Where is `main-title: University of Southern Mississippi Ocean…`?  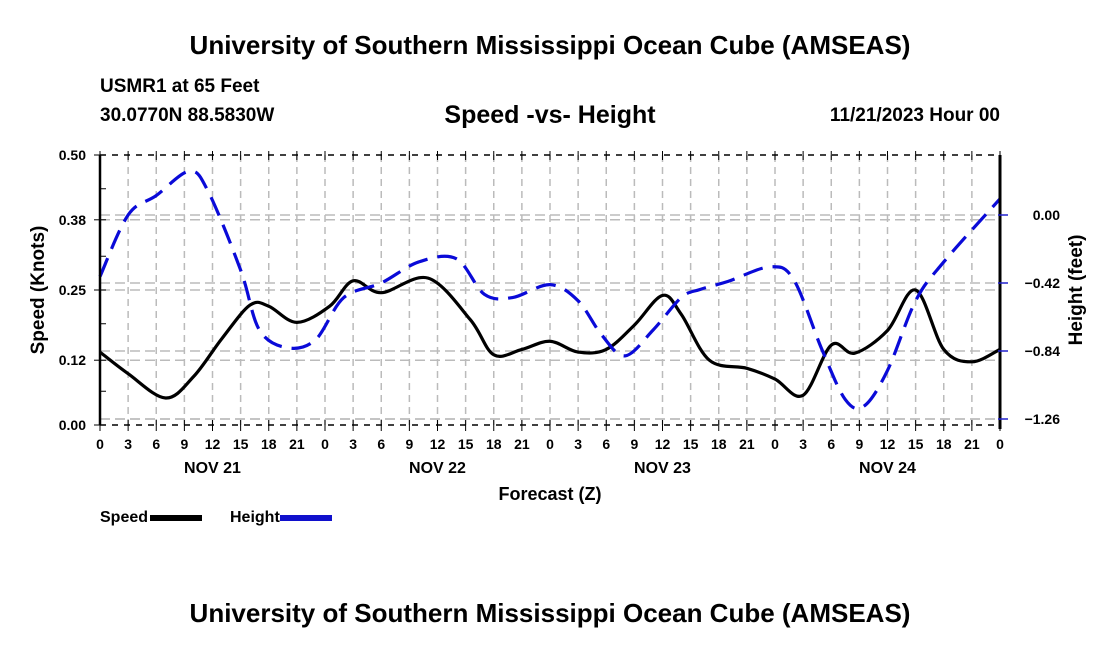 main-title: University of Southern Mississippi Ocean… is located at coordinates (550, 45).